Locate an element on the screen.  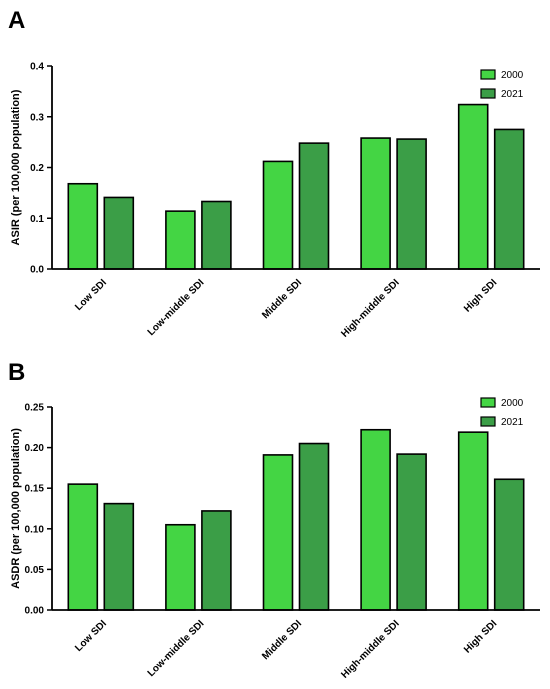
y-tick-label: 0.00 is located at coordinates (35, 611).